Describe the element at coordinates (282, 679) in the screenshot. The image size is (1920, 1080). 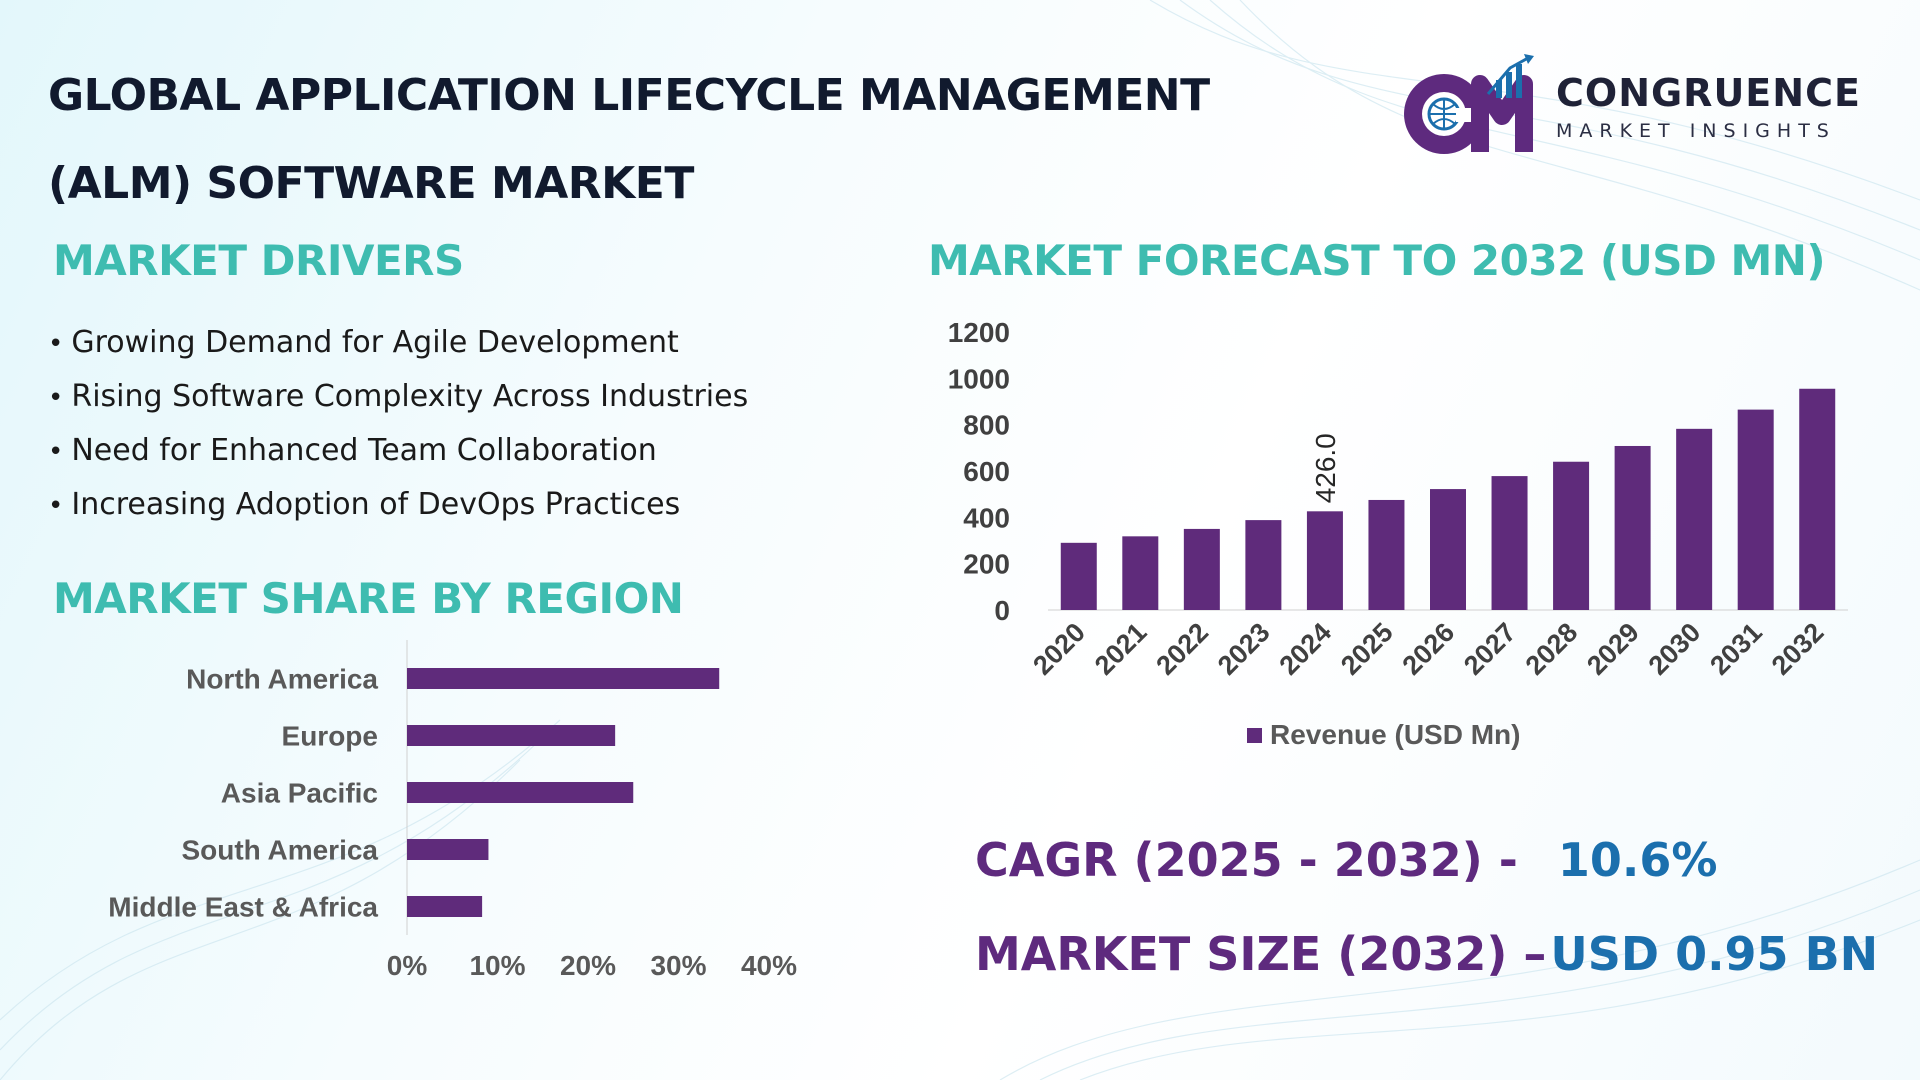
I see `region-category-label: North America` at that location.